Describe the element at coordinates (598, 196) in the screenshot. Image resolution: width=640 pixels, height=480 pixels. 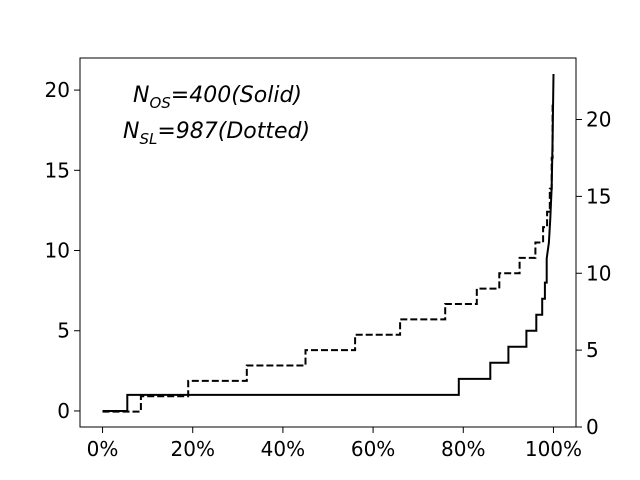
I see `y-right-tick-label: 15` at that location.